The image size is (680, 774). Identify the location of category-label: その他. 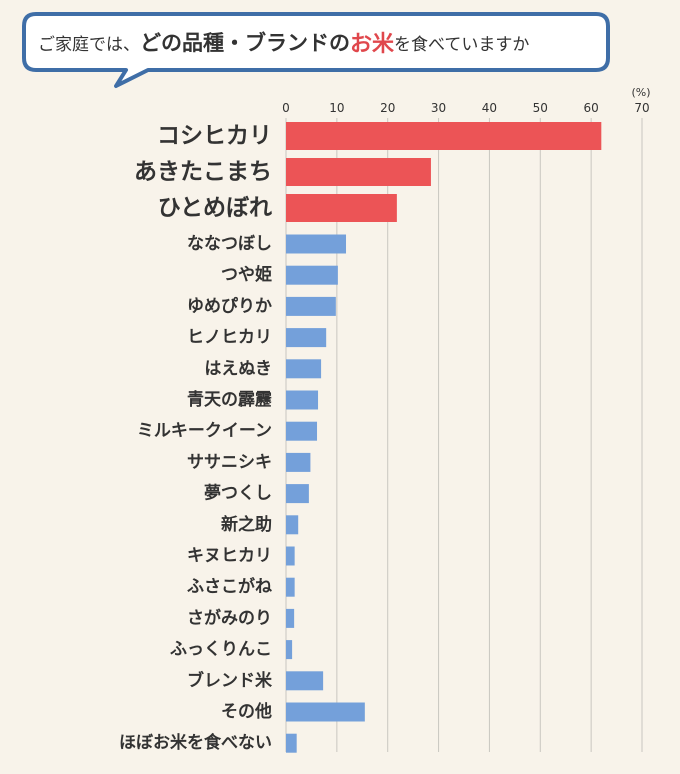
(246, 711).